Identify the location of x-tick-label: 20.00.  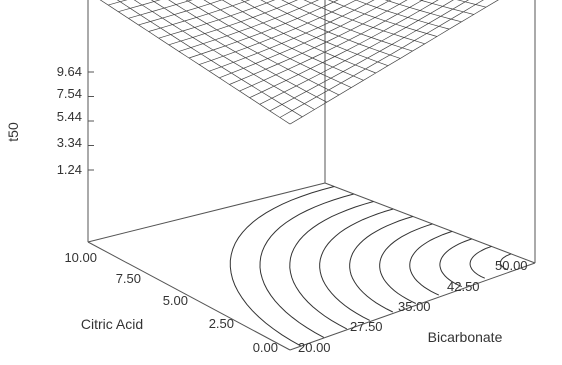
(314, 347).